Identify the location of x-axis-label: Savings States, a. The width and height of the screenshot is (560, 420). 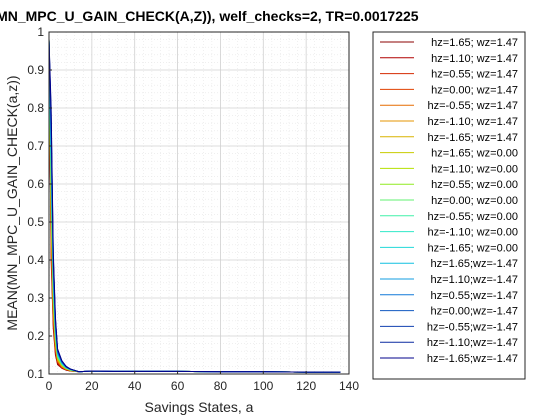
(199, 407).